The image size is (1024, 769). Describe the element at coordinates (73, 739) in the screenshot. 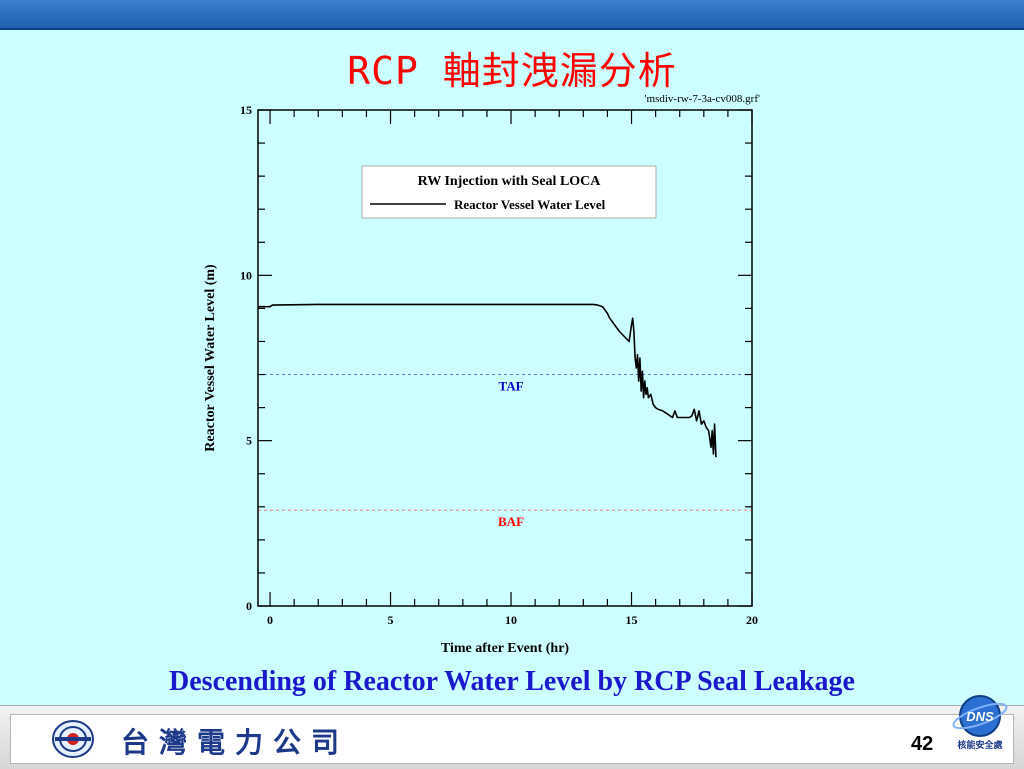

I see `taipower-logo-icon` at that location.